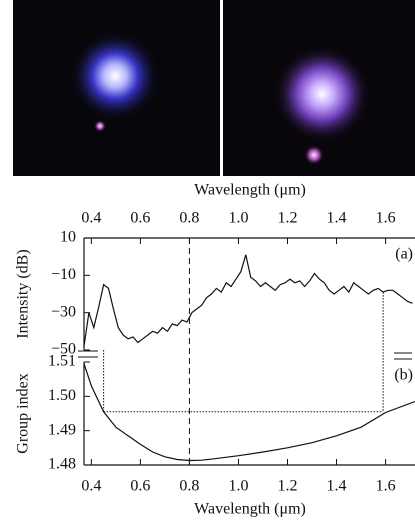 The height and width of the screenshot is (525, 415). I want to click on y-tick-label: −10, so click(63, 274).